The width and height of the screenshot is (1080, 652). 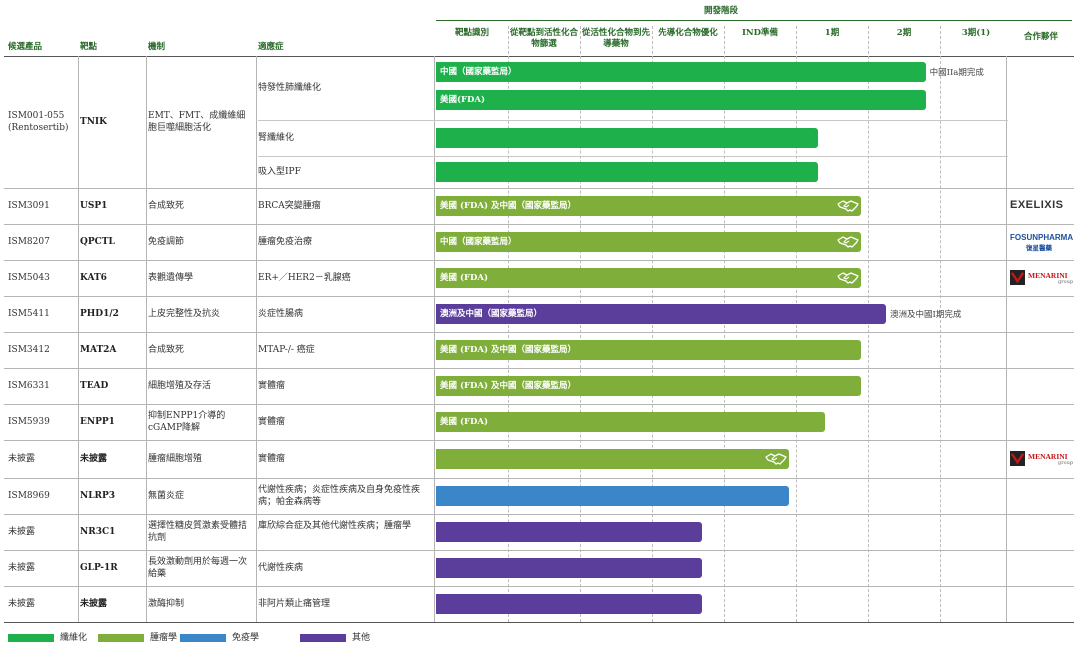 What do you see at coordinates (335, 526) in the screenshot?
I see `indication-text: 庫欣綜合症及其他代謝性疾病；腫瘤學` at bounding box center [335, 526].